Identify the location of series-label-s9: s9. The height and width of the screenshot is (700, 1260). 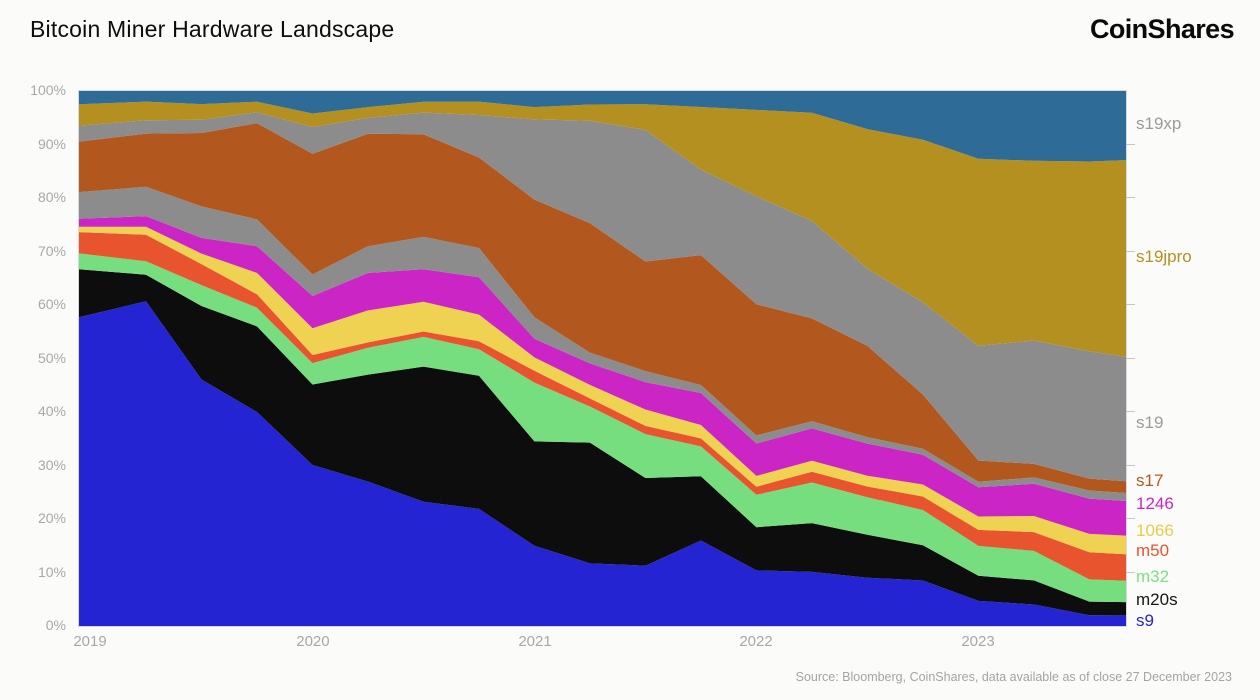
(1145, 620).